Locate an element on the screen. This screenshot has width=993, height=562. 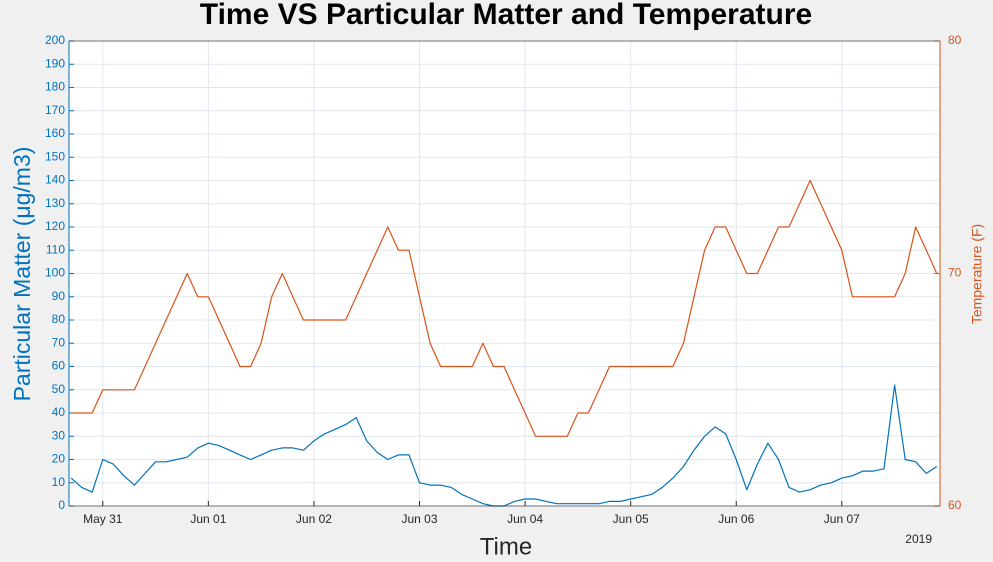
y-tick-label: 70 is located at coordinates (59, 342).